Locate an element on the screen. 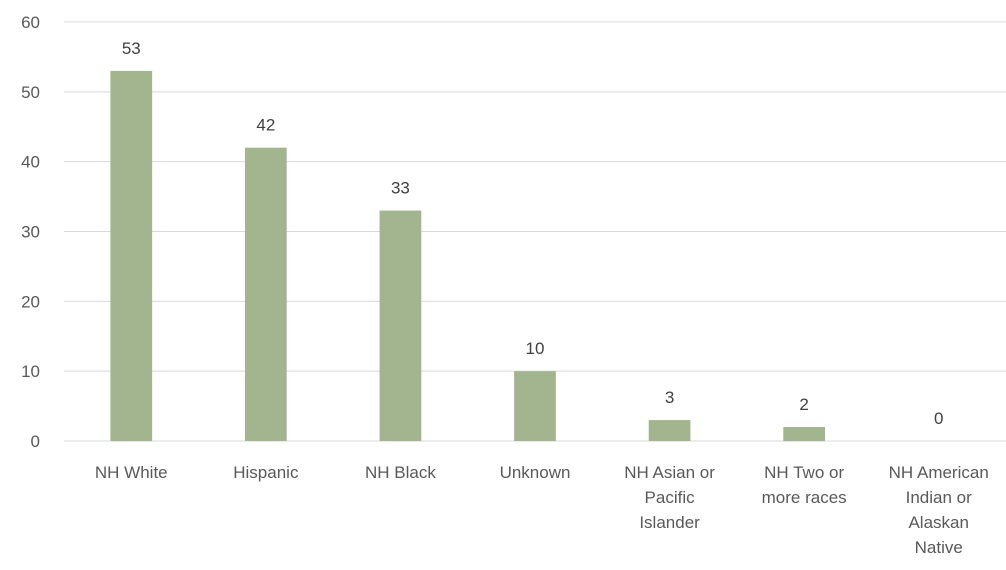 The height and width of the screenshot is (570, 1006). data-label: 33 is located at coordinates (400, 188).